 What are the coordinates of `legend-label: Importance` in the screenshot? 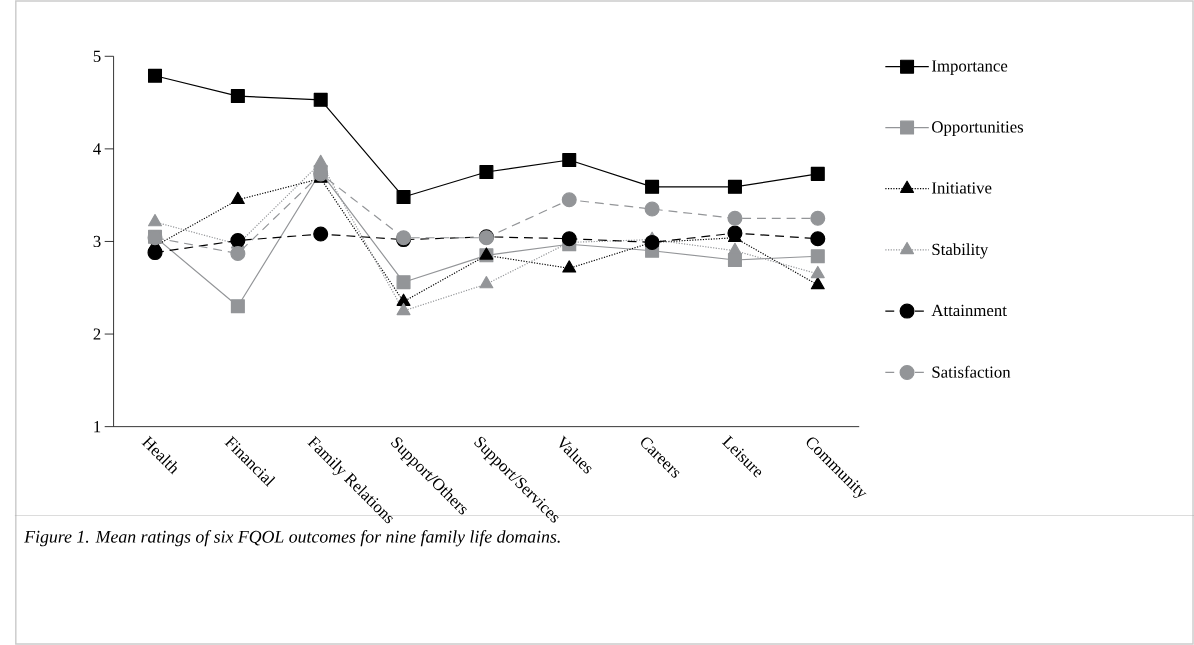 It's located at (969, 68).